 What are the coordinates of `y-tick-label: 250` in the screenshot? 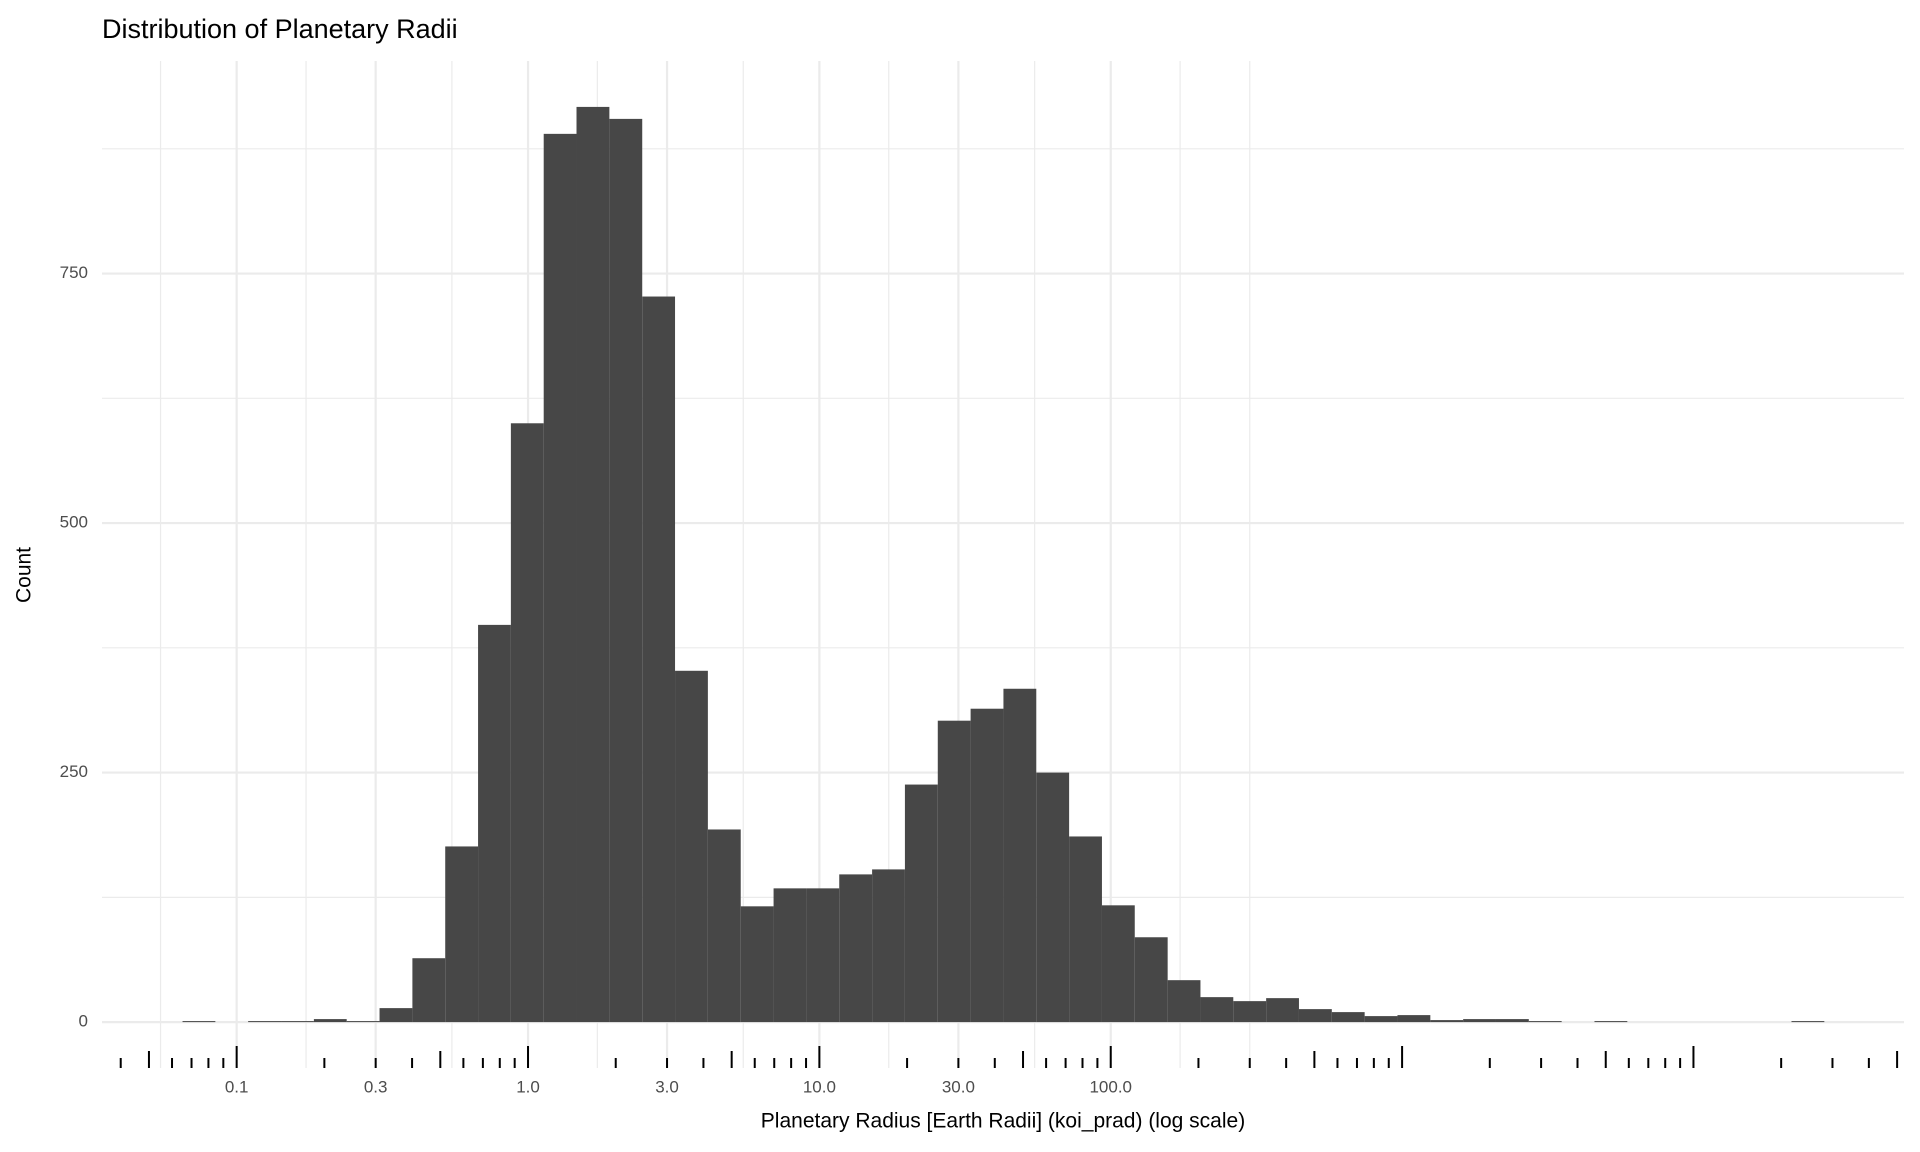 It's located at (74, 771).